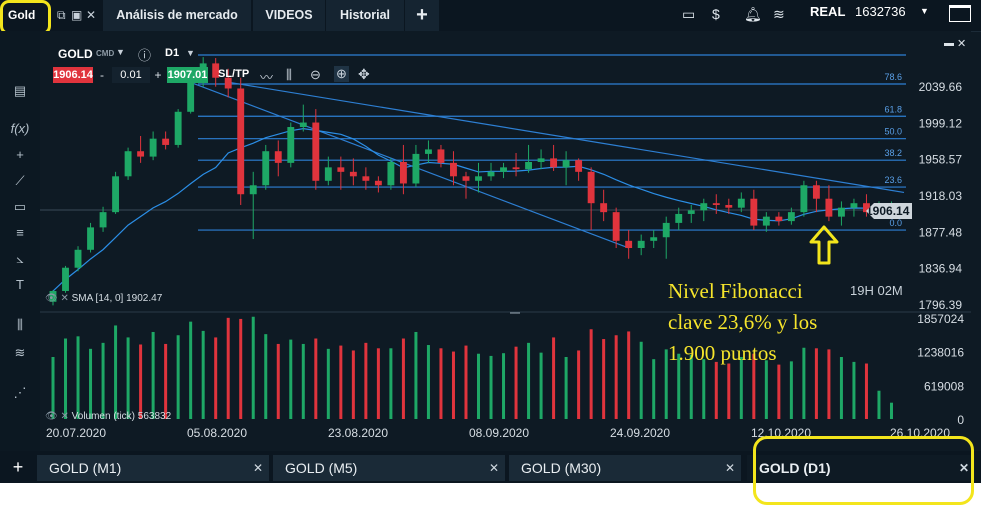  Describe the element at coordinates (421, 15) in the screenshot. I see `add-tab-button: +` at that location.